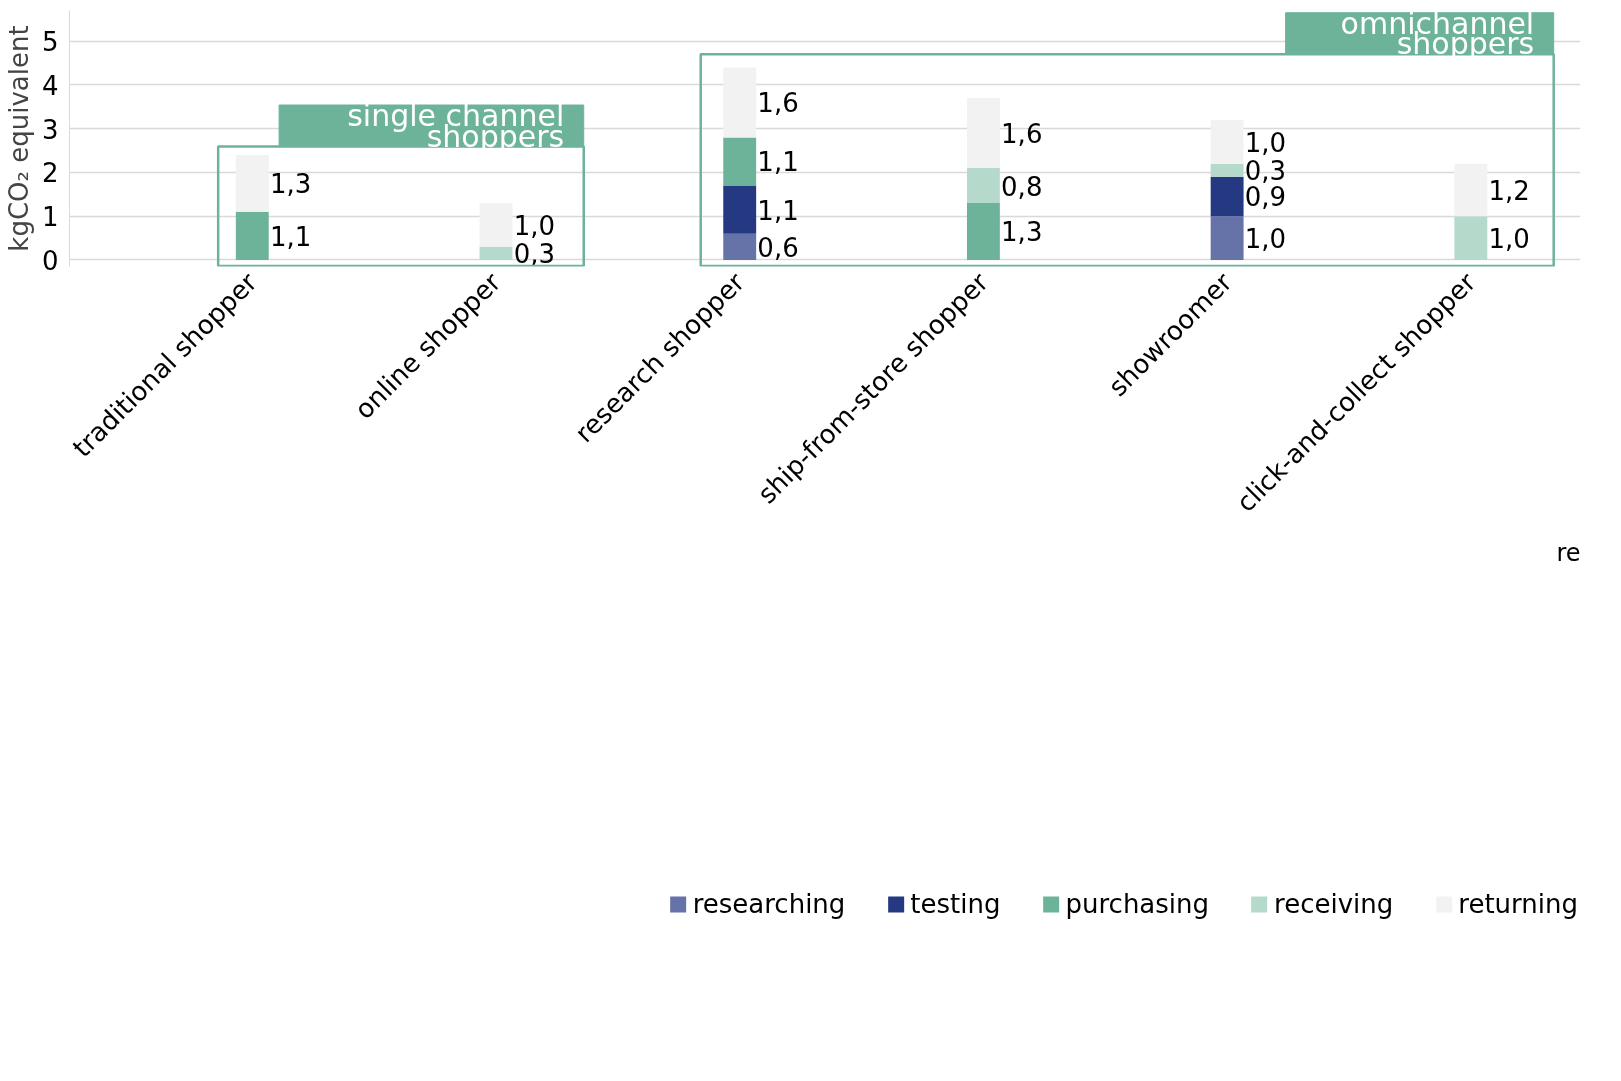 Image resolution: width=1621 pixels, height=1081 pixels. I want to click on y-tick-label: 2, so click(50, 173).